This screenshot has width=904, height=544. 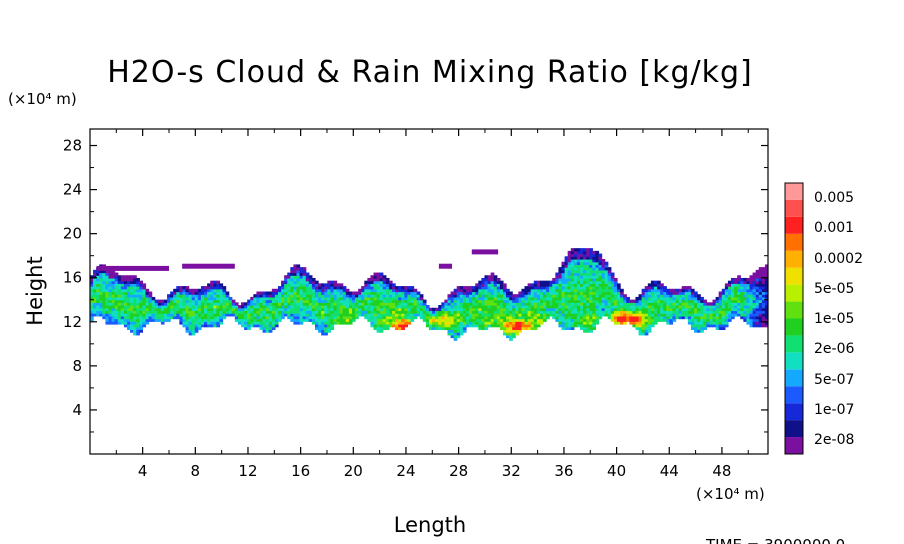 I want to click on colorbar-swatch, so click(x=794, y=327).